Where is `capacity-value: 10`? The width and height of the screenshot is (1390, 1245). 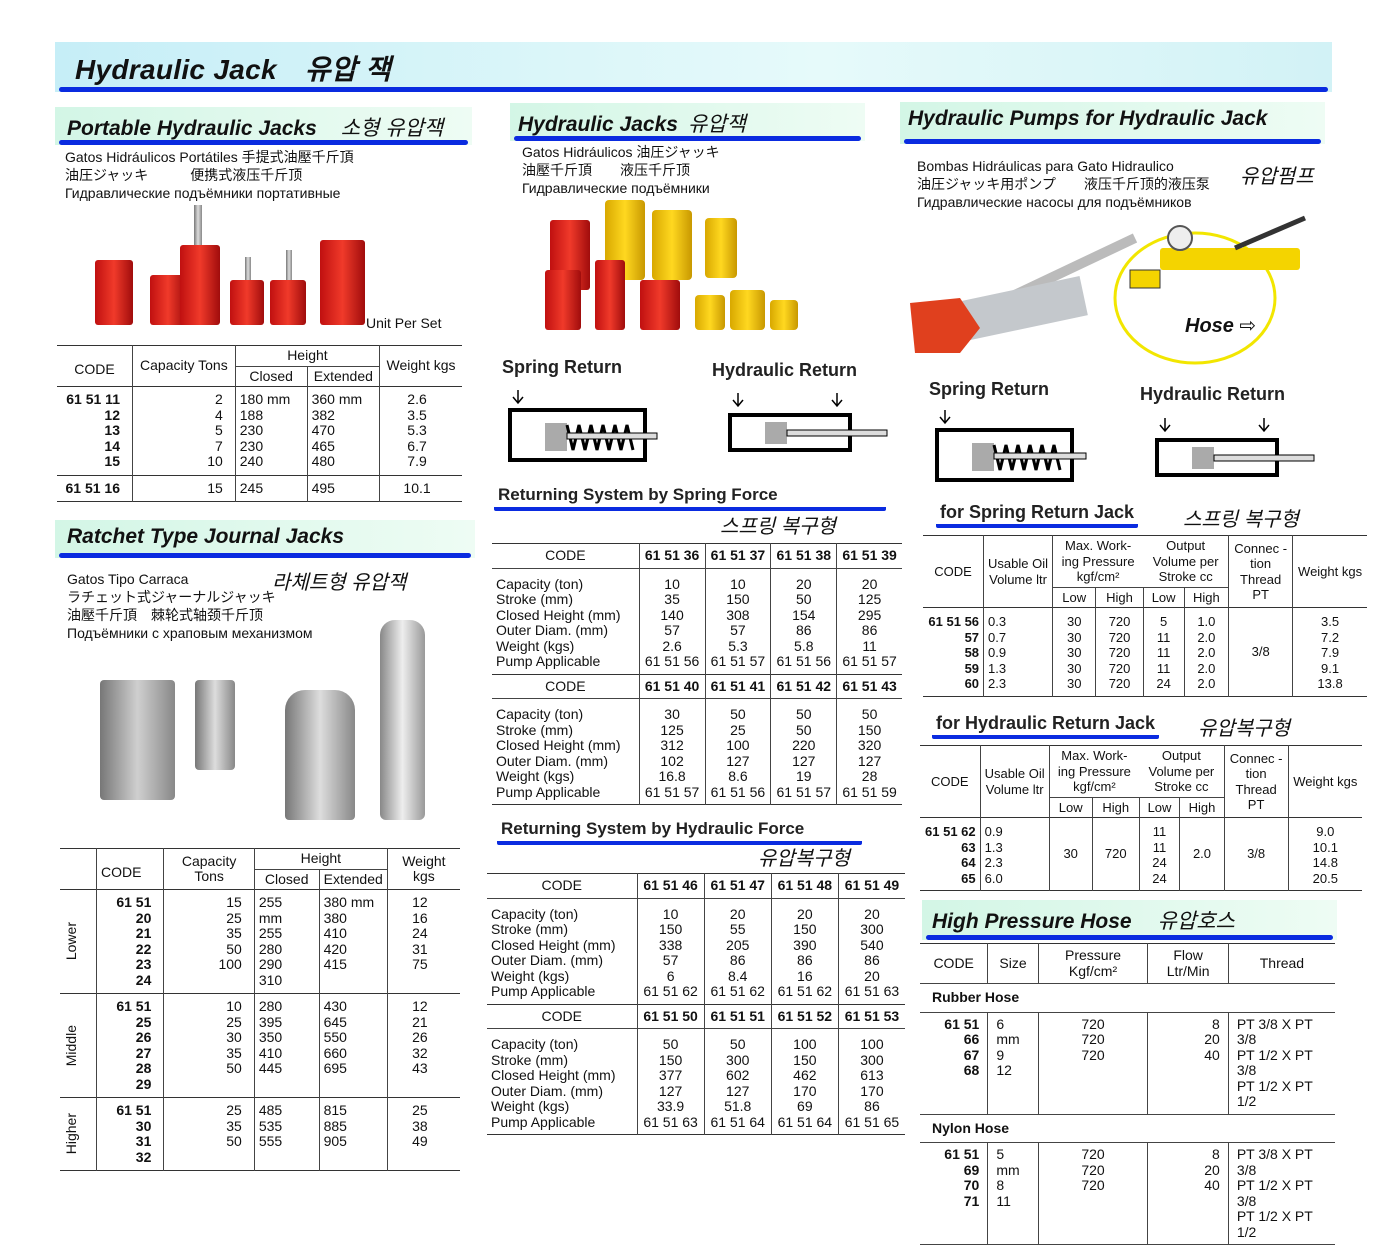
capacity-value: 10 is located at coordinates (234, 1006).